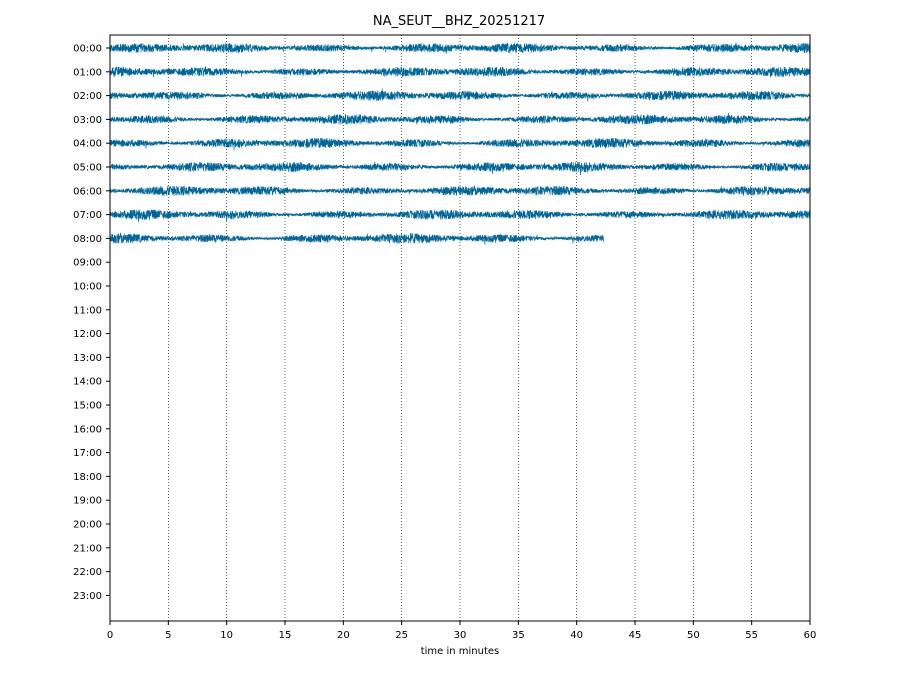 This screenshot has height=690, width=919. What do you see at coordinates (576, 635) in the screenshot?
I see `x-tick-label: 40` at bounding box center [576, 635].